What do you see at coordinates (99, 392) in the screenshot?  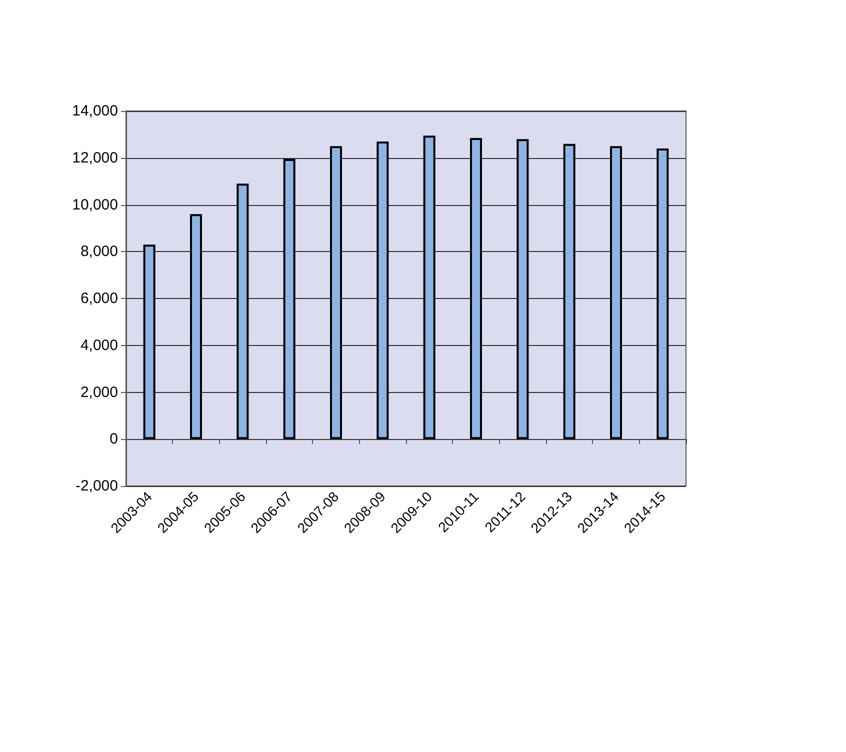 I see `y-tick-label: 2,000` at bounding box center [99, 392].